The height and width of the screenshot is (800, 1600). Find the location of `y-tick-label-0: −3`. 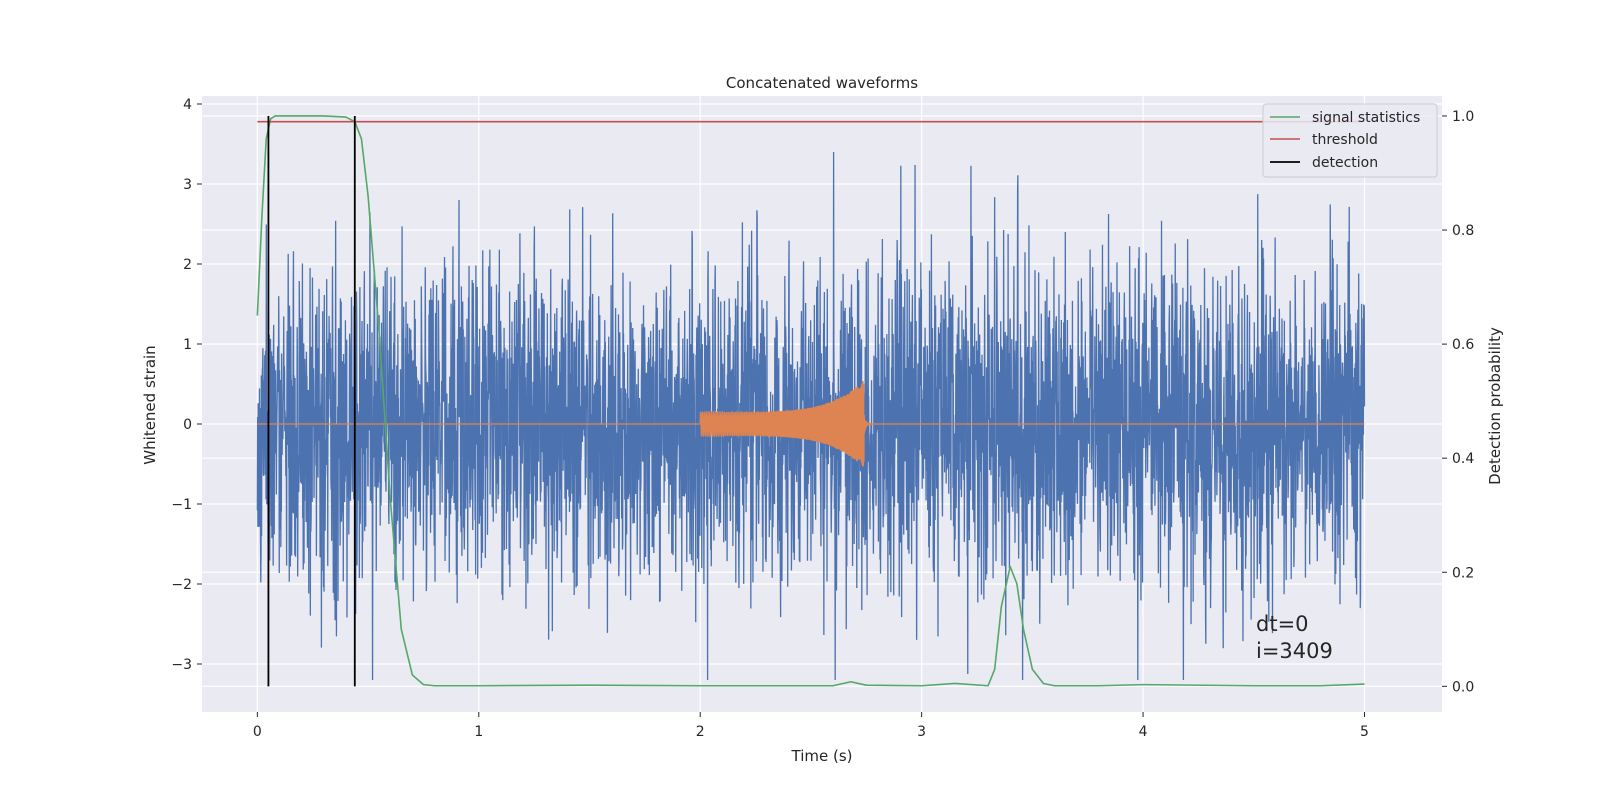

y-tick-label-0: −3 is located at coordinates (181, 665).